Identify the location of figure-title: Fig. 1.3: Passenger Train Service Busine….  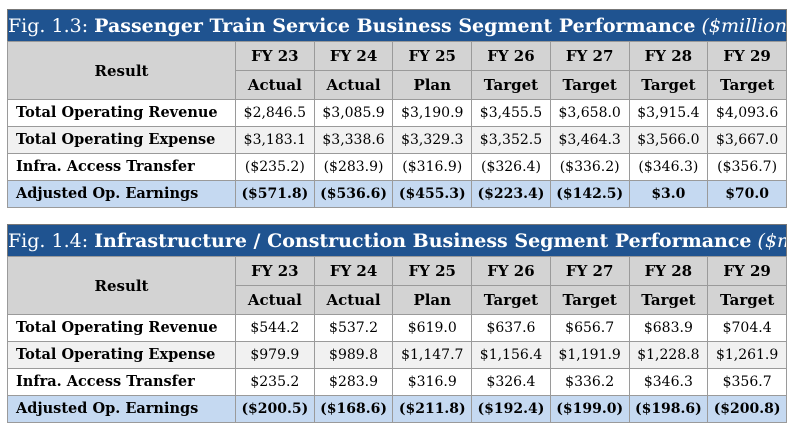
(397, 25).